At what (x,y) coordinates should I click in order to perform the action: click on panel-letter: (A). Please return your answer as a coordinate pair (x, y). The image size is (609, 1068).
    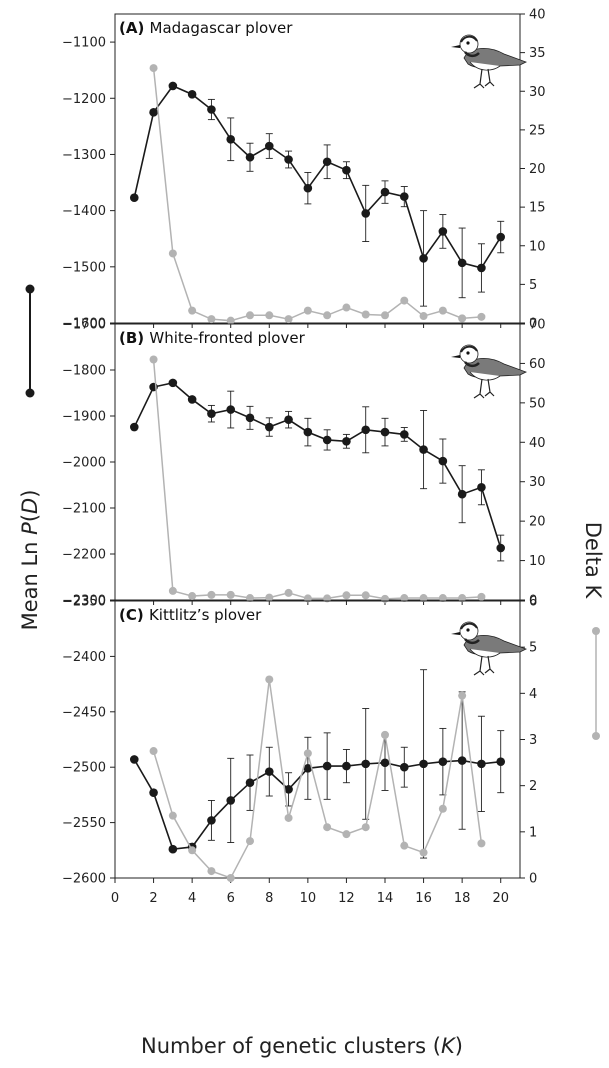
    Looking at the image, I should click on (134, 28).